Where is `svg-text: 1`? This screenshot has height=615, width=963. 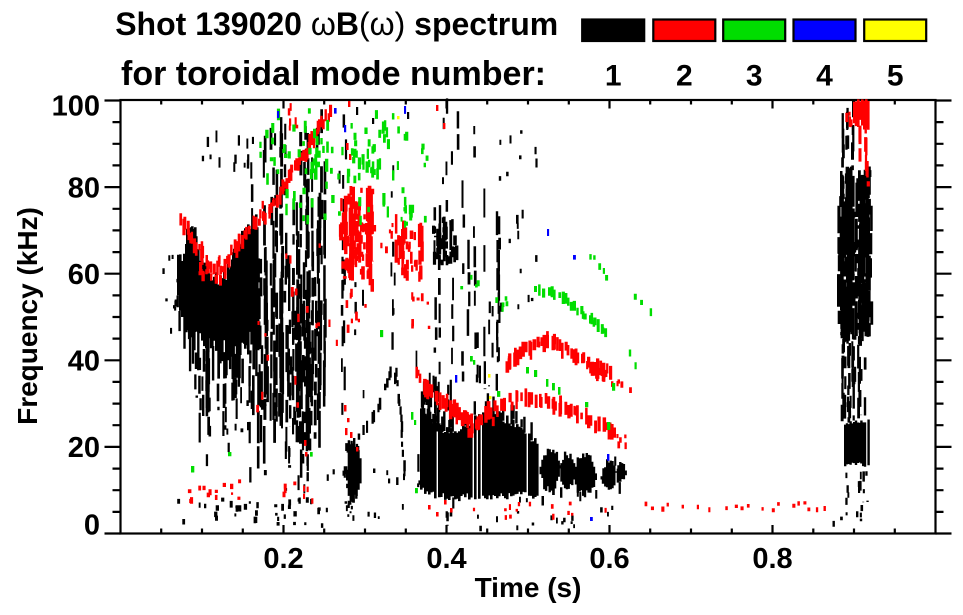 svg-text: 1 is located at coordinates (613, 76).